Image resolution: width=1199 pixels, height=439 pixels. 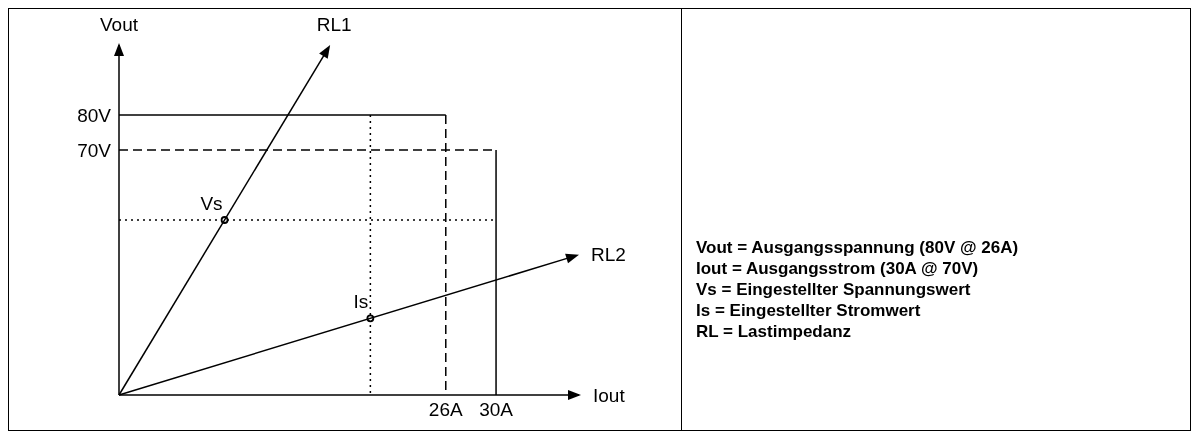 What do you see at coordinates (211, 203) in the screenshot?
I see `series-label: Vs` at bounding box center [211, 203].